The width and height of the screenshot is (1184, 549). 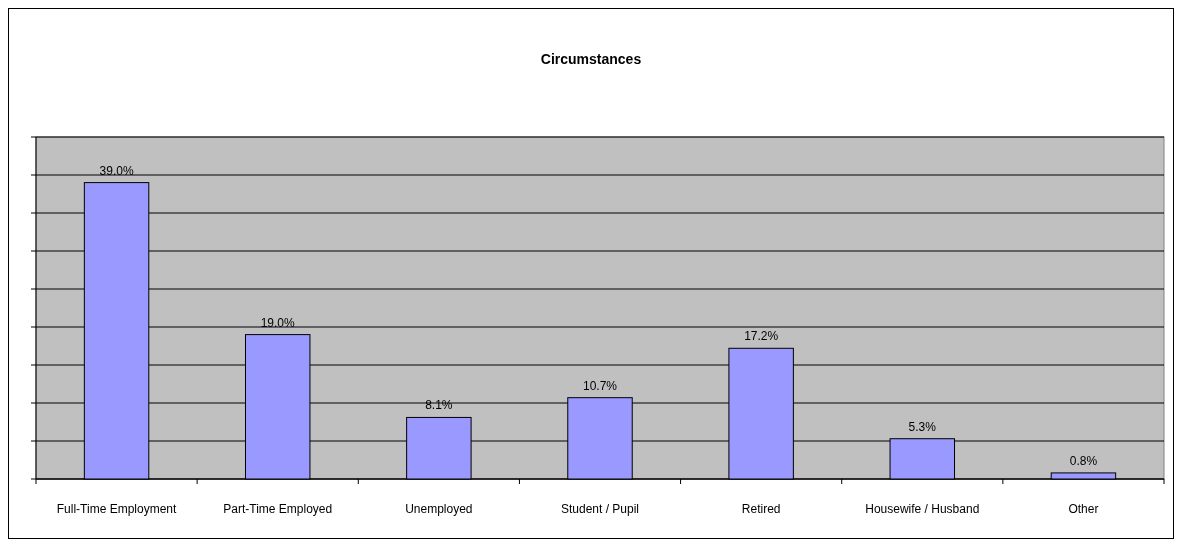 I want to click on x-tick-label: Housewife / Husband, so click(x=922, y=509).